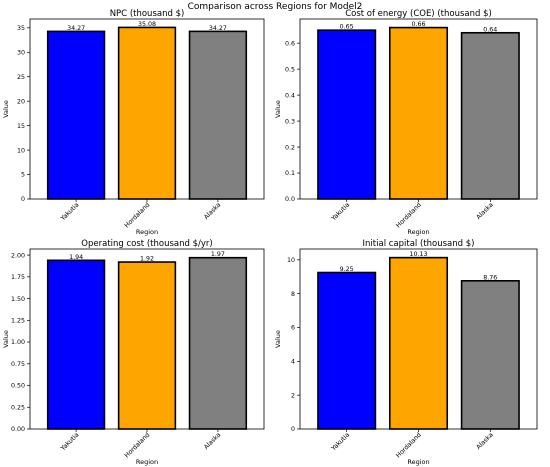 The image size is (550, 467). What do you see at coordinates (290, 121) in the screenshot?
I see `y-tick-label: 0.3` at bounding box center [290, 121].